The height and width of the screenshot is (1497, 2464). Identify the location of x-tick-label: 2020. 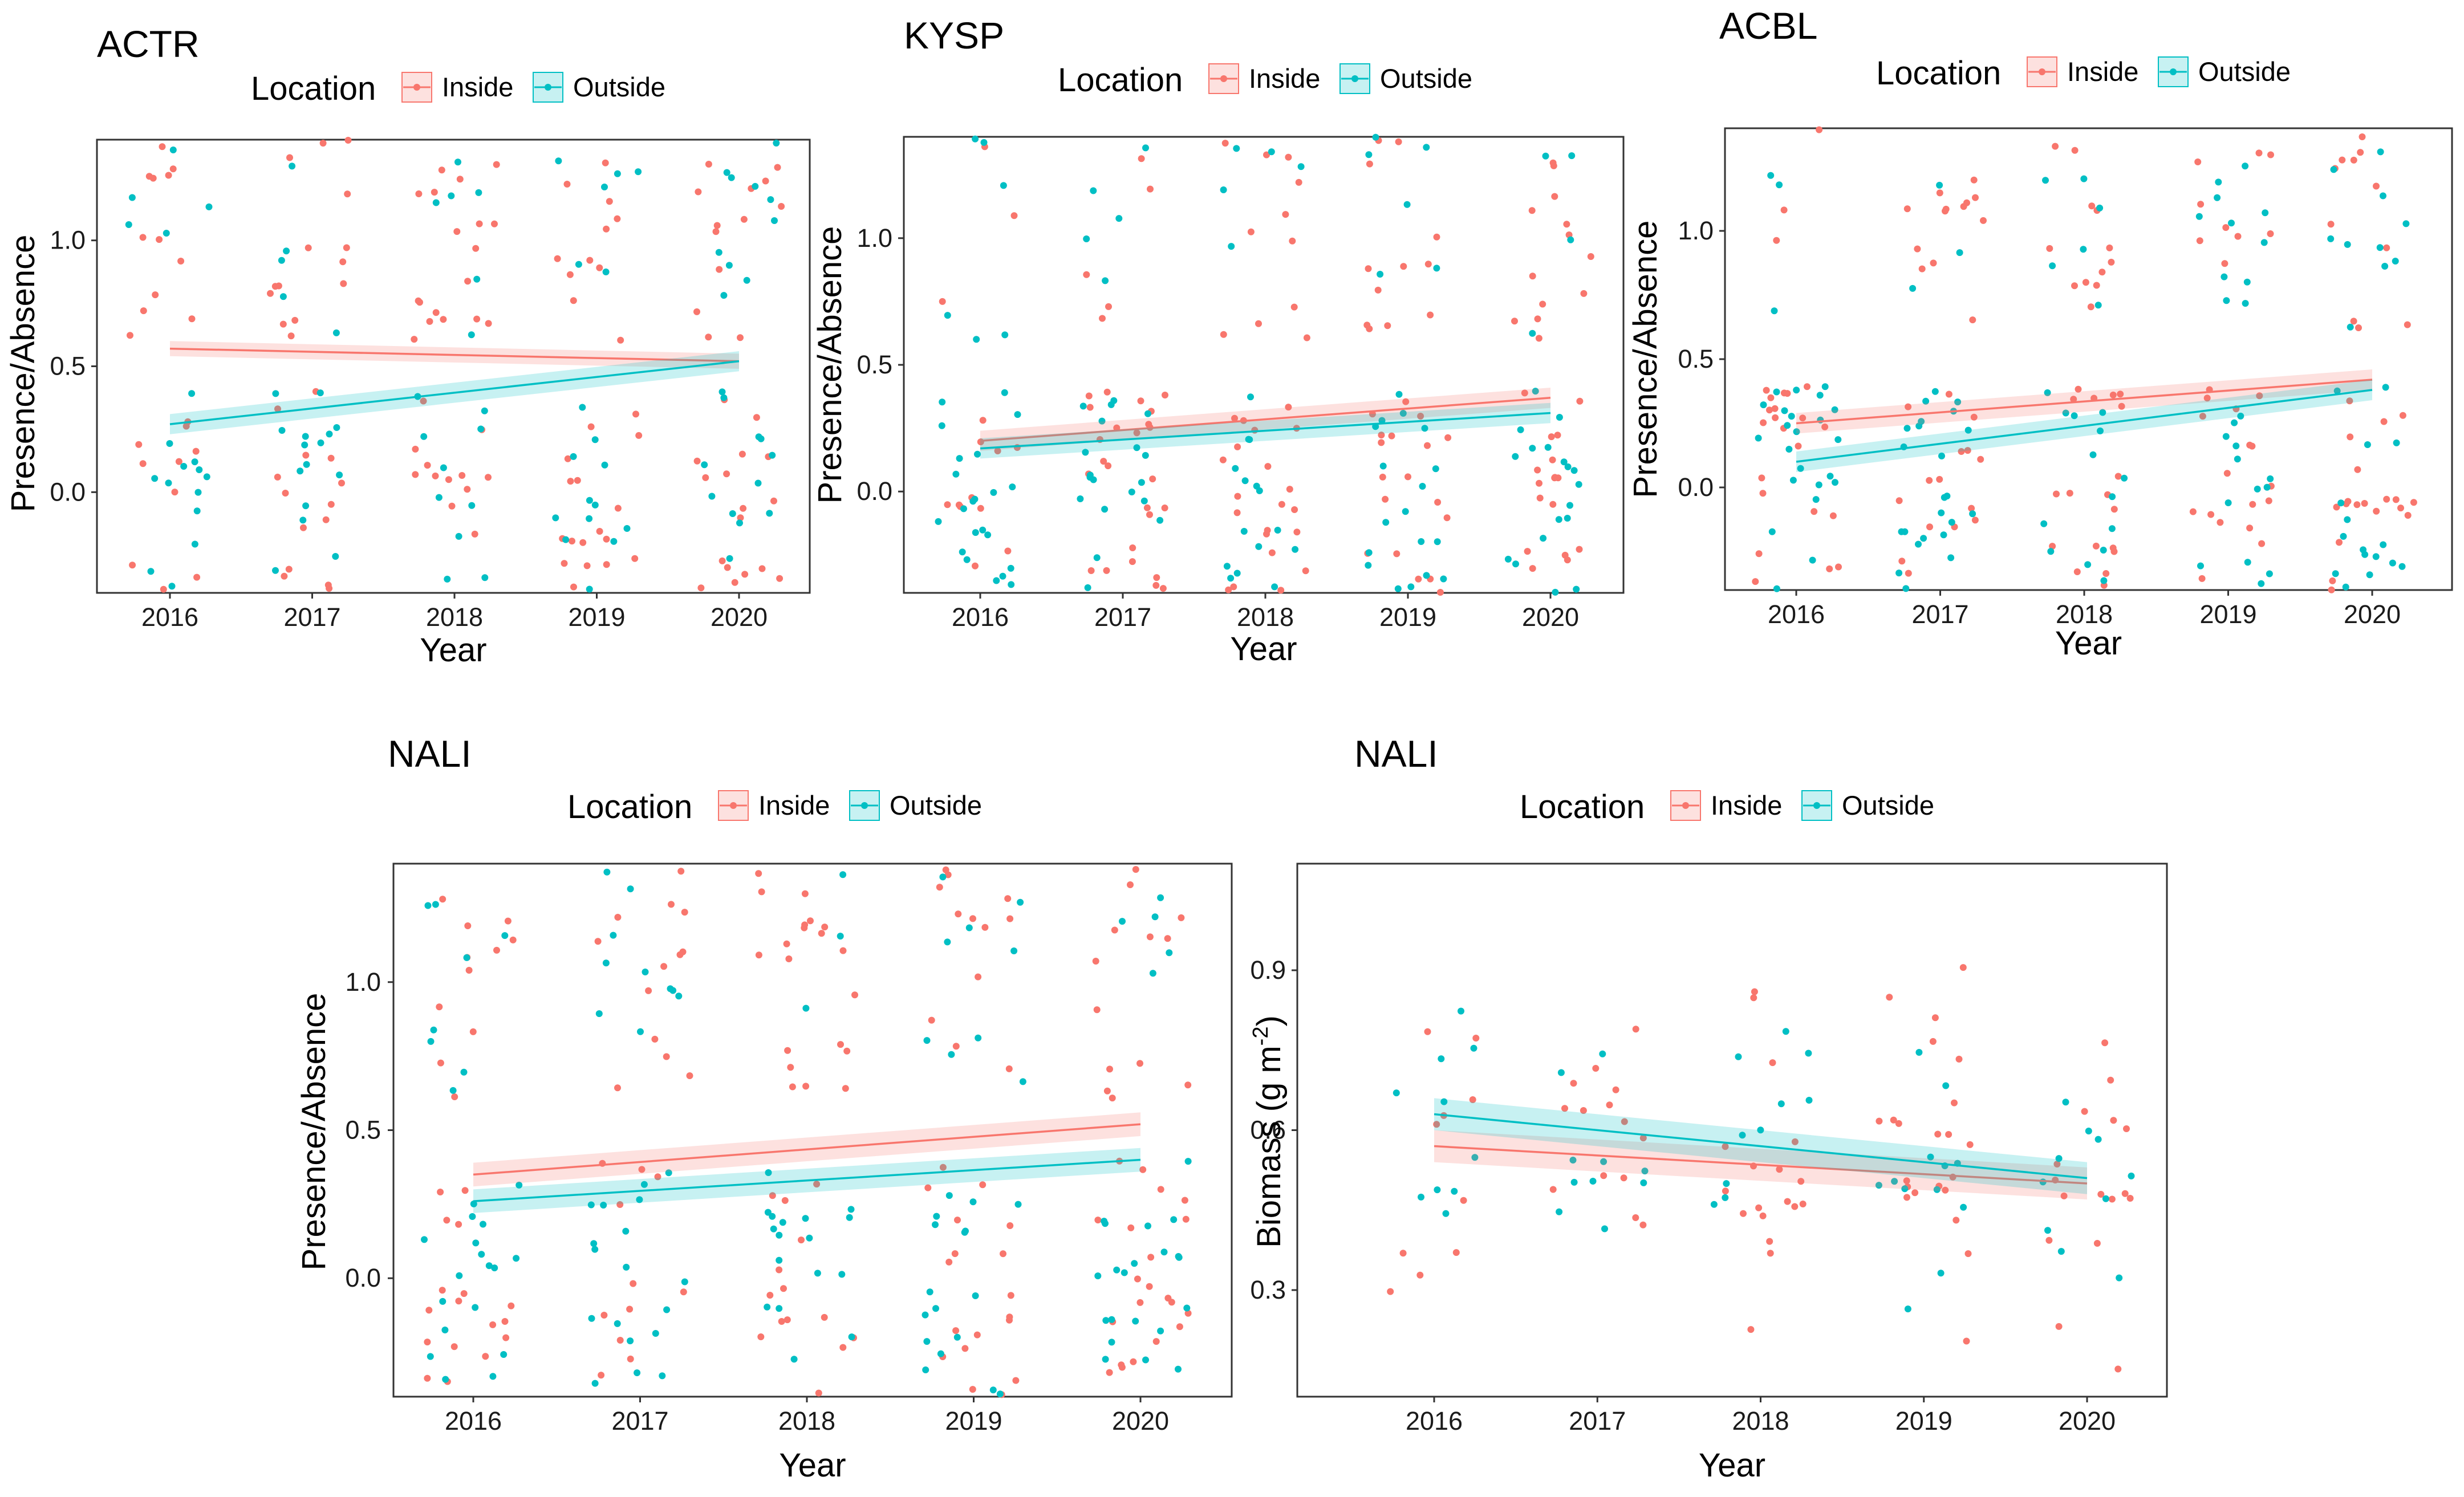
(1550, 617).